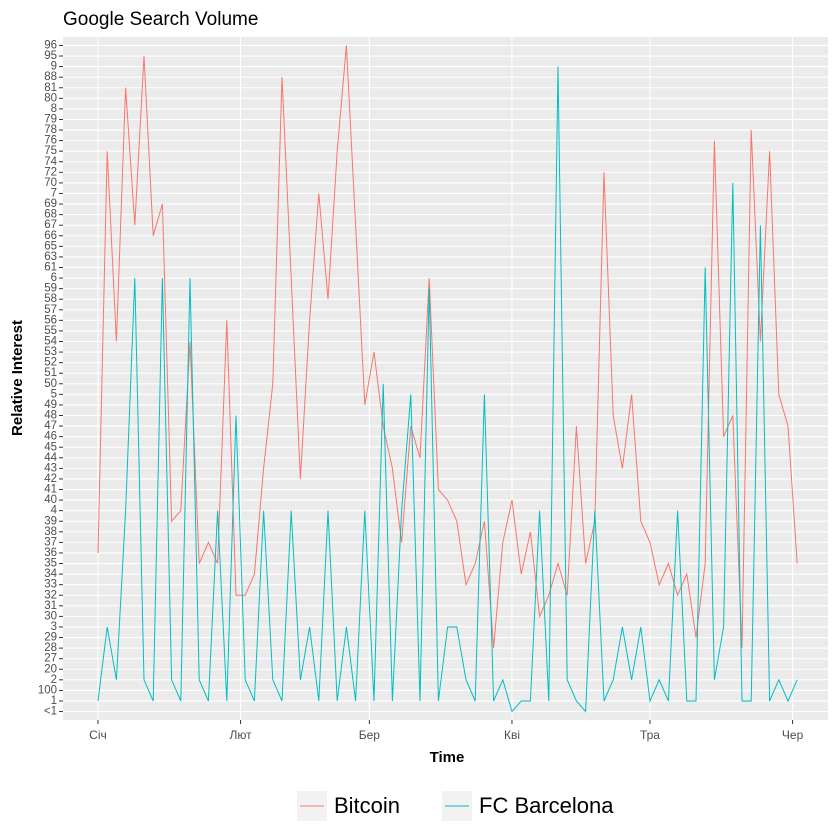  Describe the element at coordinates (50, 659) in the screenshot. I see `y-tick-label: 27` at that location.